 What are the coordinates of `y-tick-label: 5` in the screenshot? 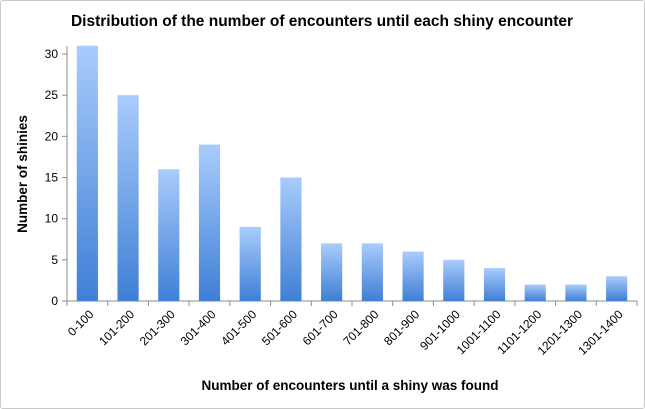 It's located at (54, 260).